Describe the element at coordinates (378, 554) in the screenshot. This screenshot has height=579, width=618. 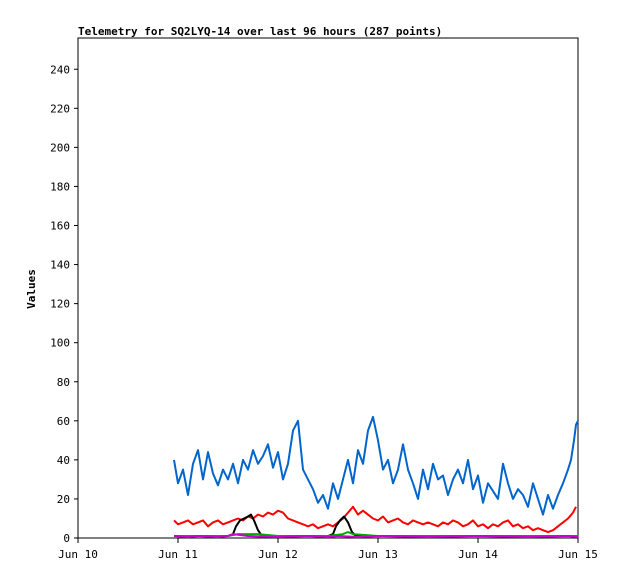
I see `x-tick-label: Jun 13` at that location.